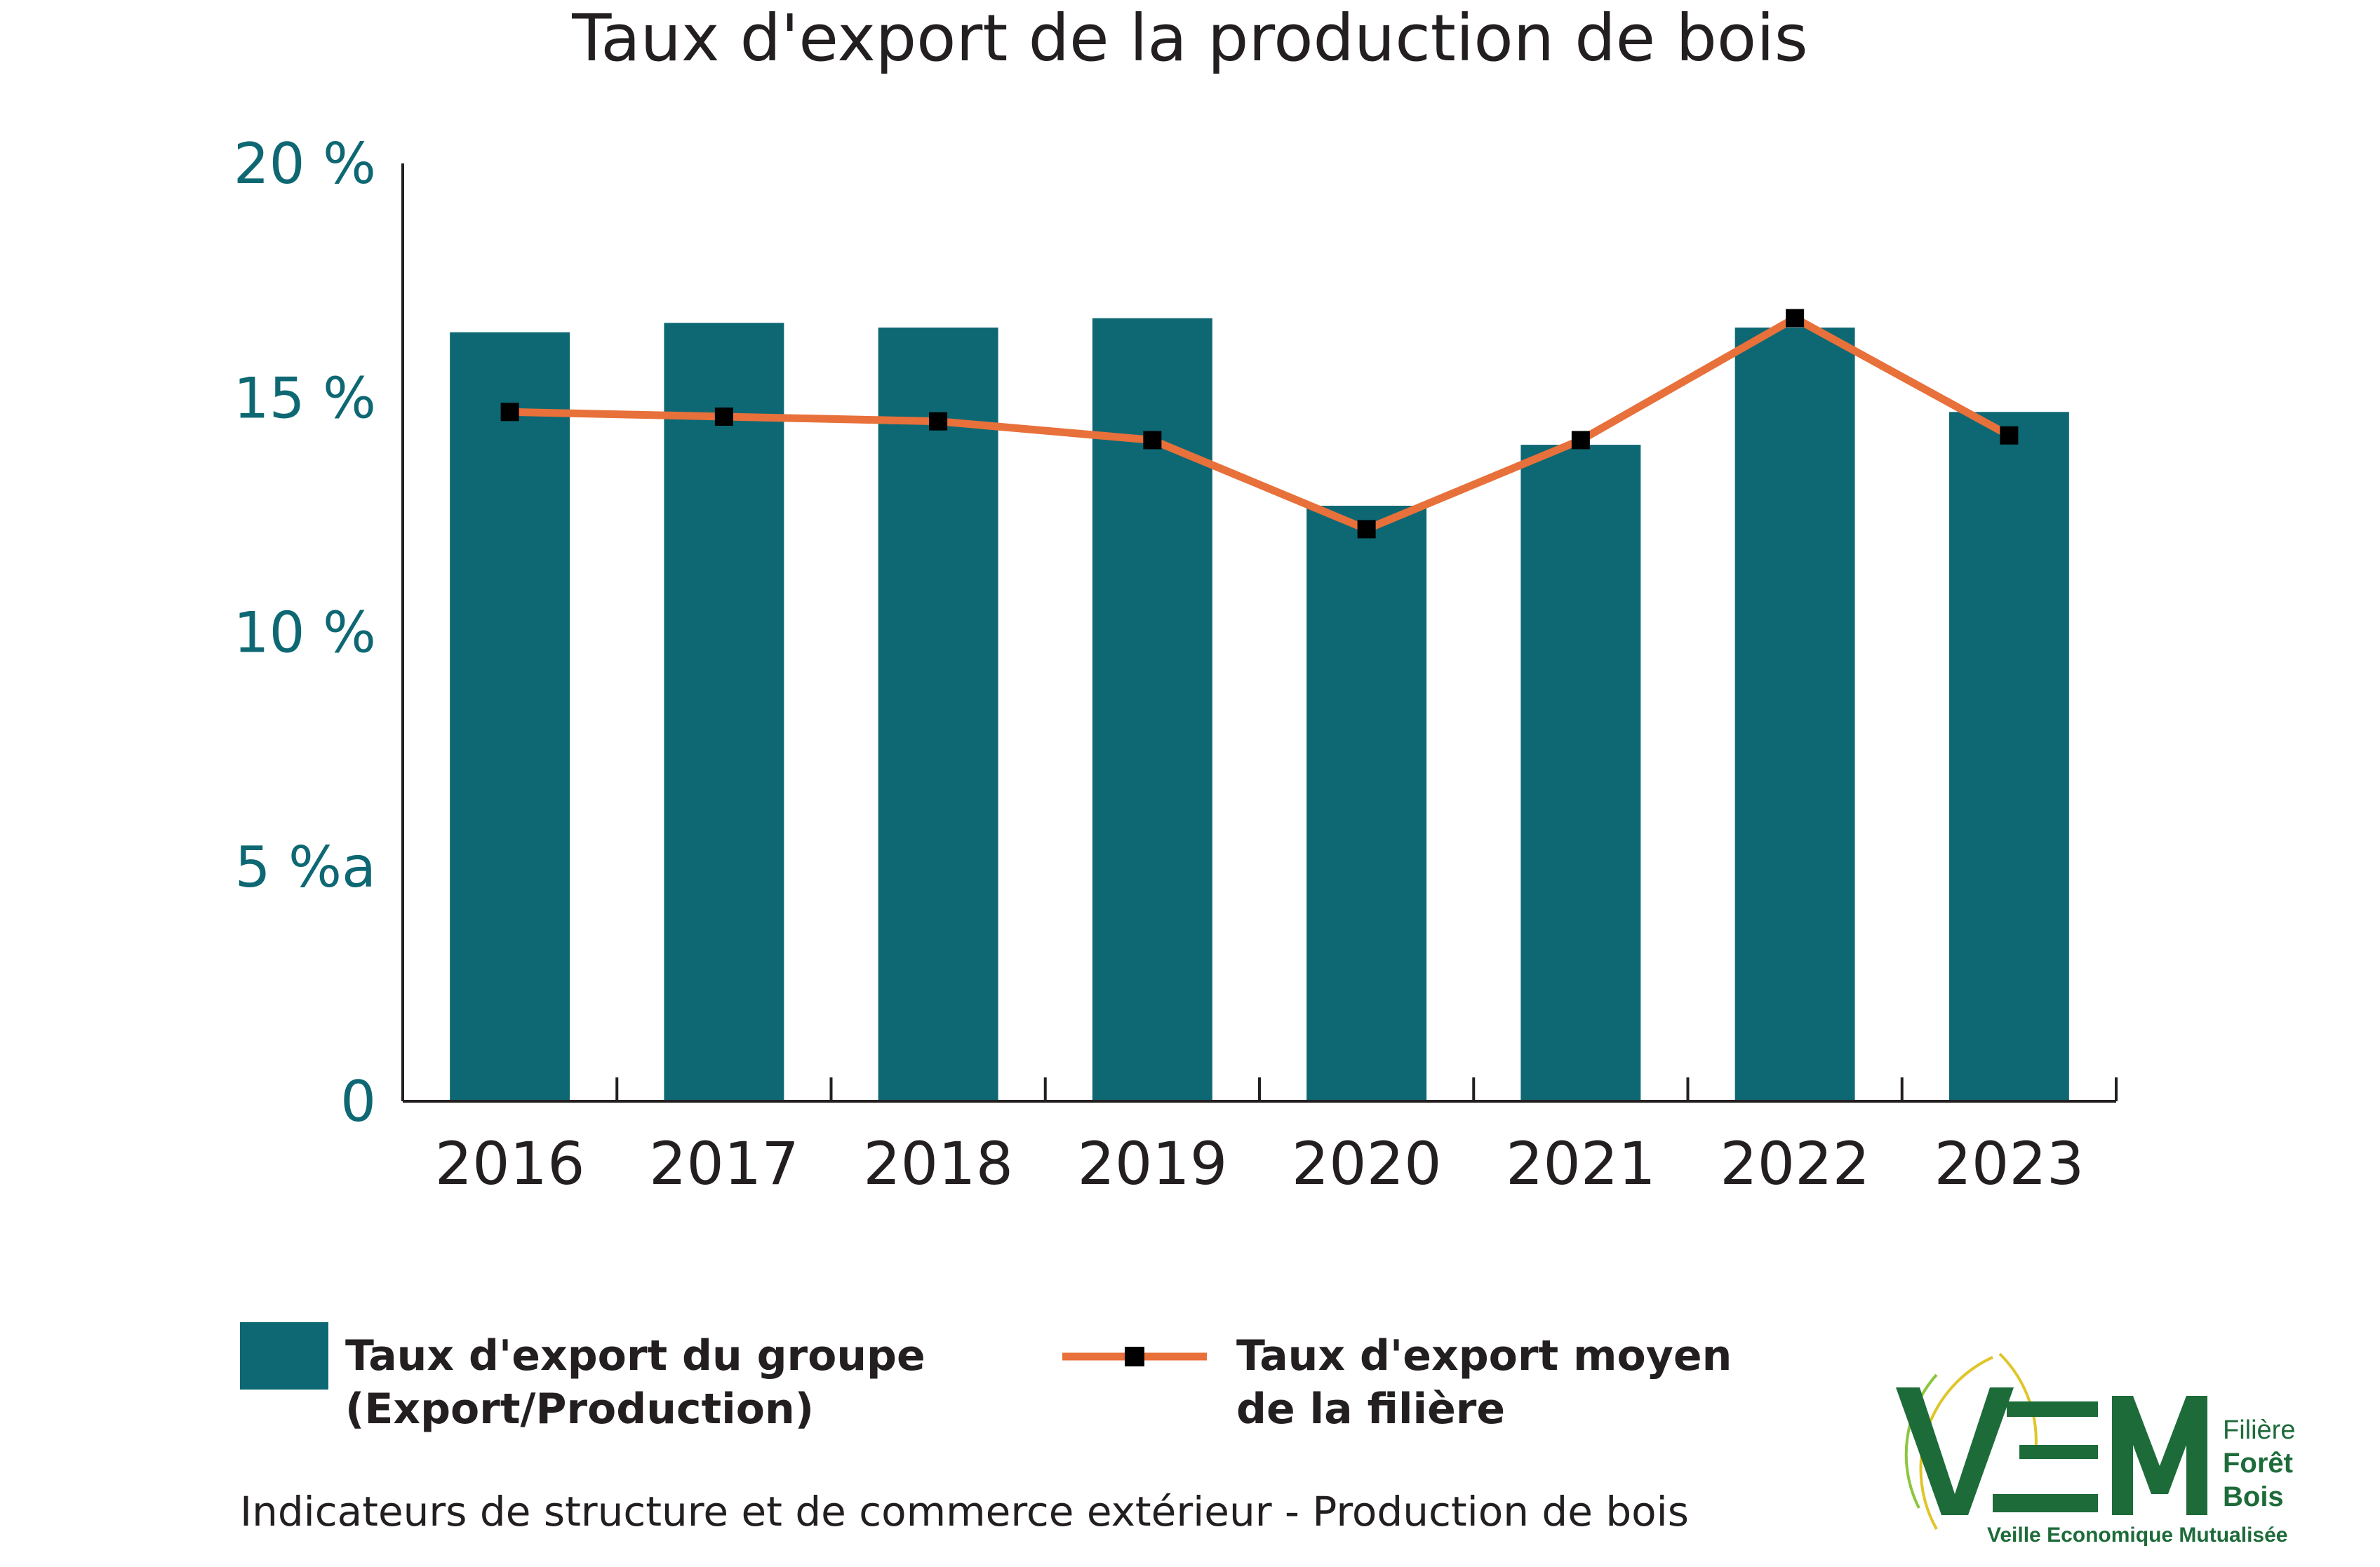 Image resolution: width=2380 pixels, height=1567 pixels. What do you see at coordinates (2009, 756) in the screenshot?
I see `bar-2023` at bounding box center [2009, 756].